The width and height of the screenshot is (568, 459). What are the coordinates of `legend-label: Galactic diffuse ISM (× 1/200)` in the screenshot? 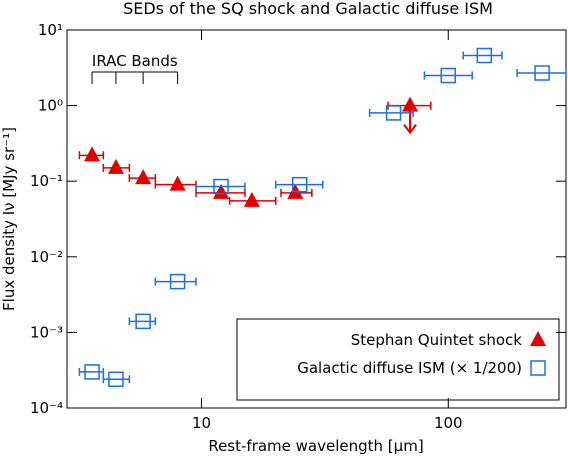 It's located at (409, 368).